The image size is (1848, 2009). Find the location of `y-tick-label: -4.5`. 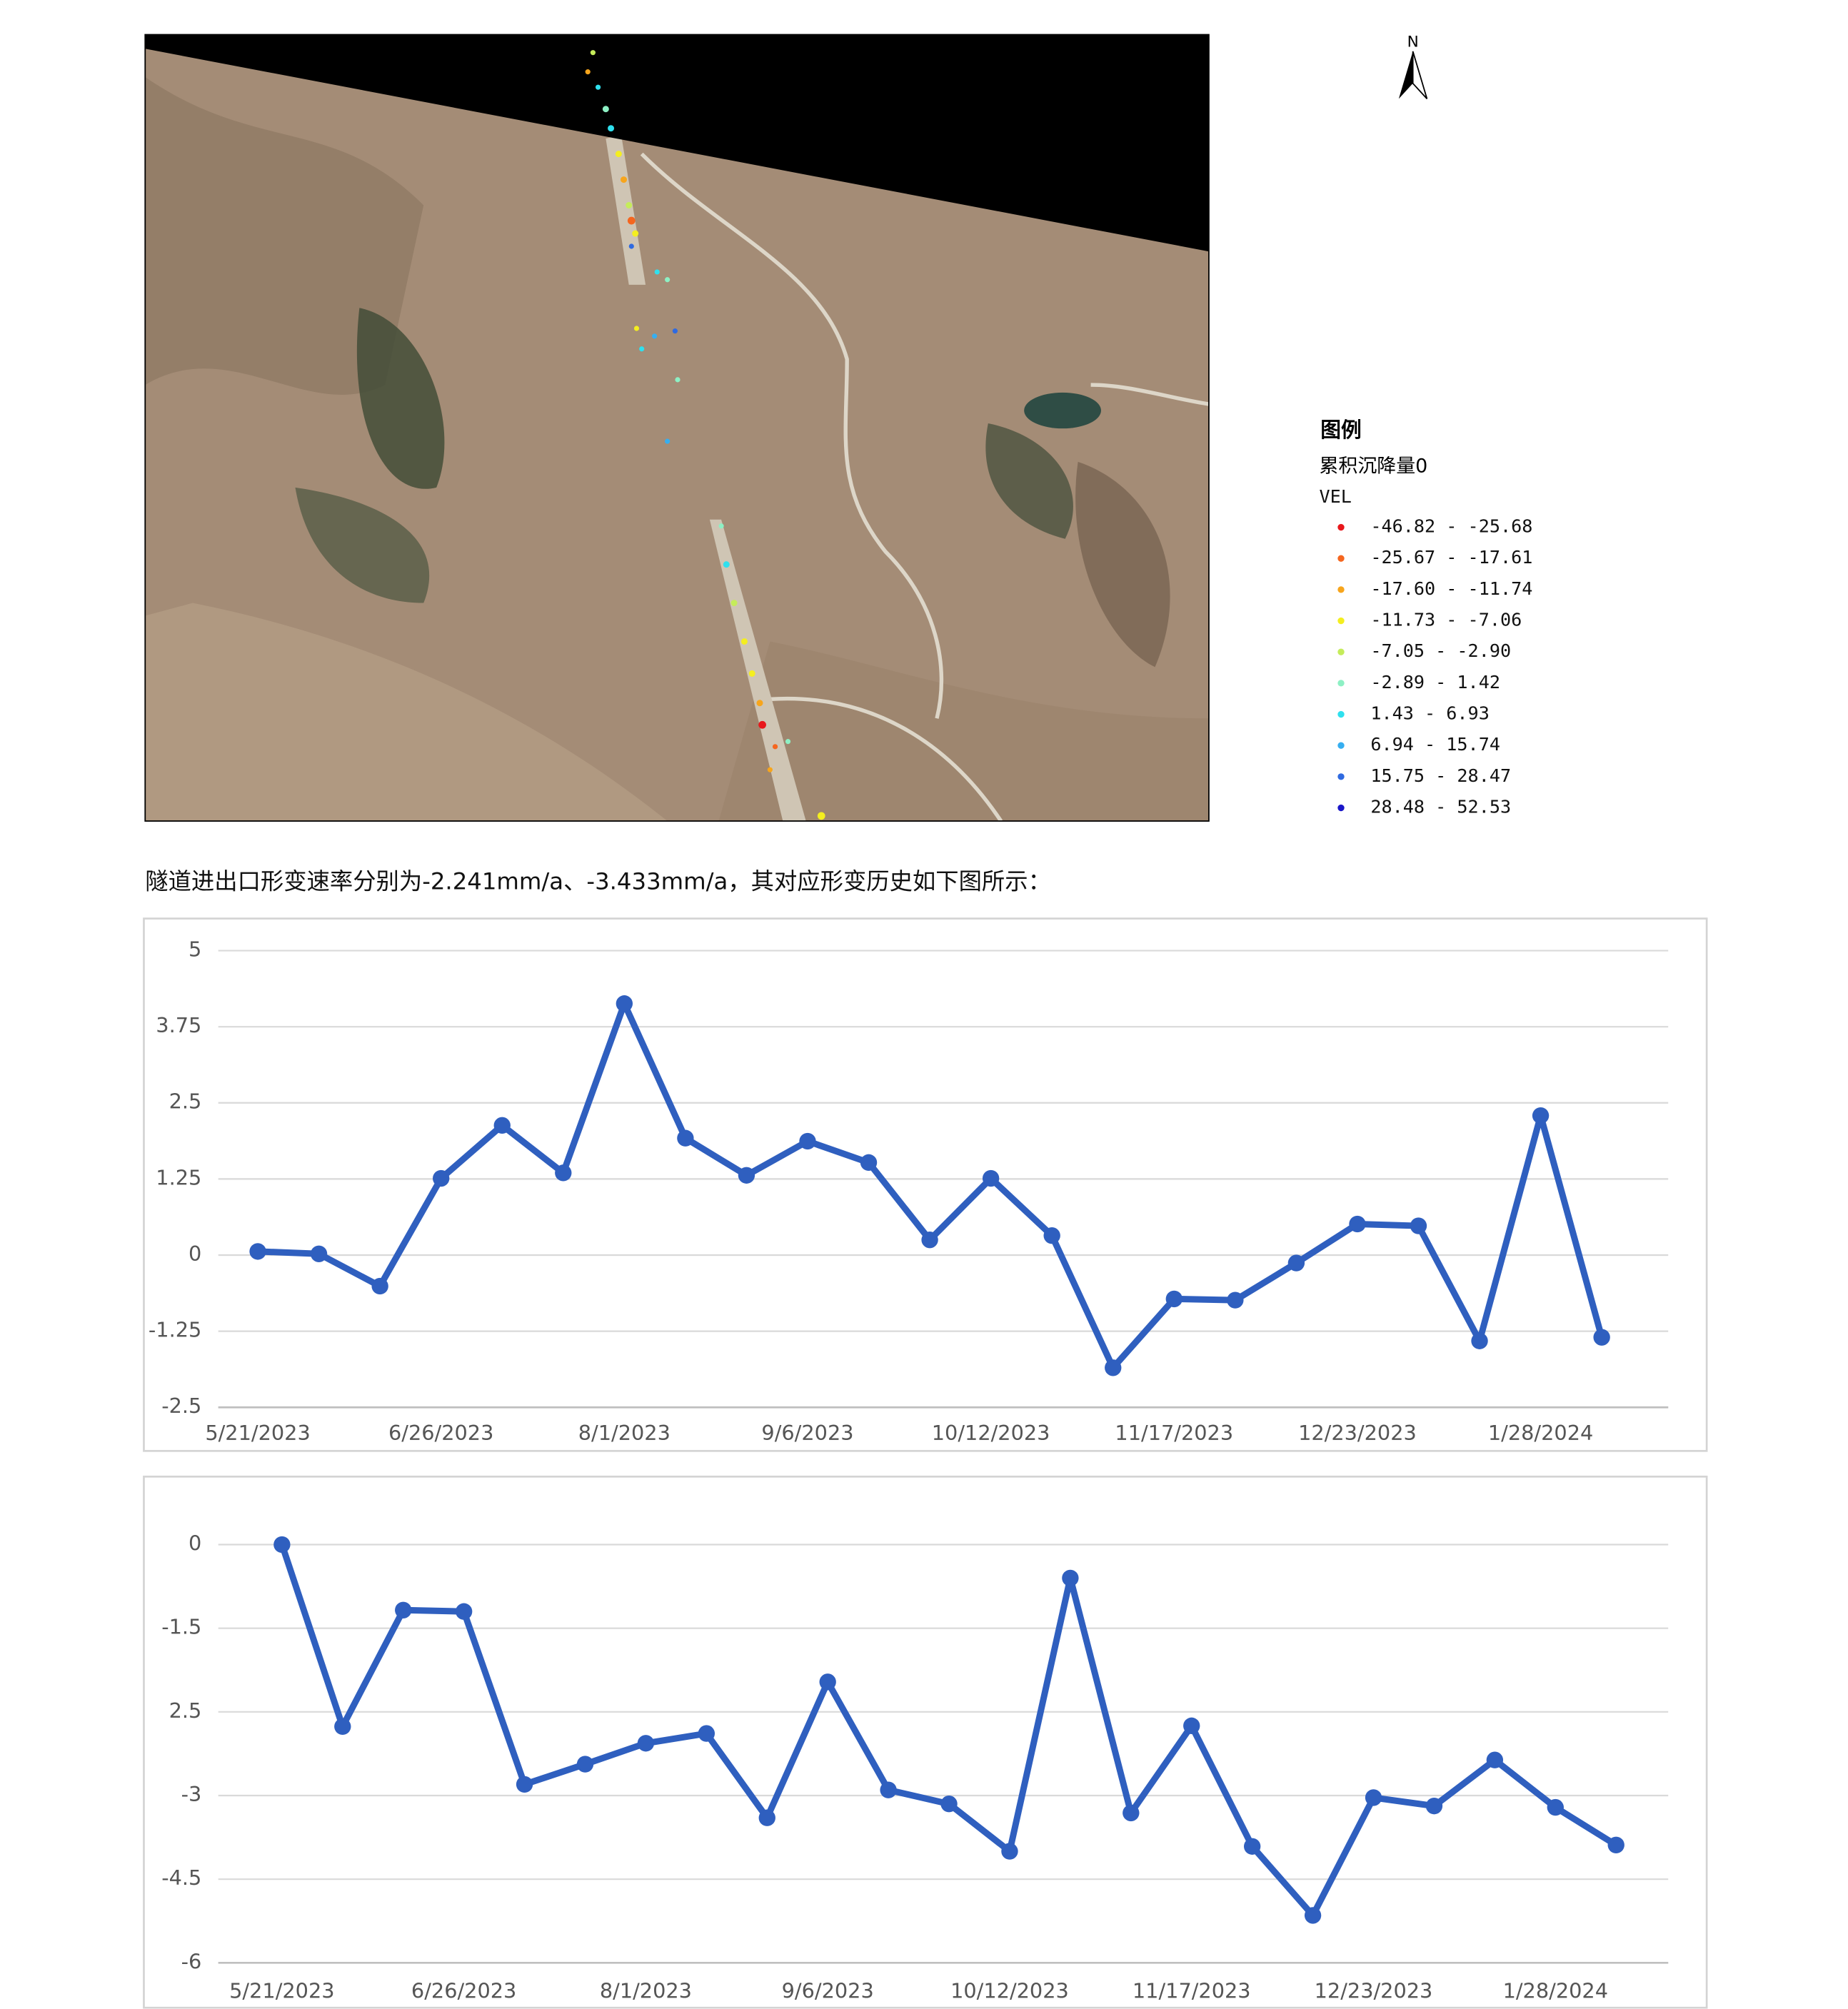

y-tick-label: -4.5 is located at coordinates (181, 1878).